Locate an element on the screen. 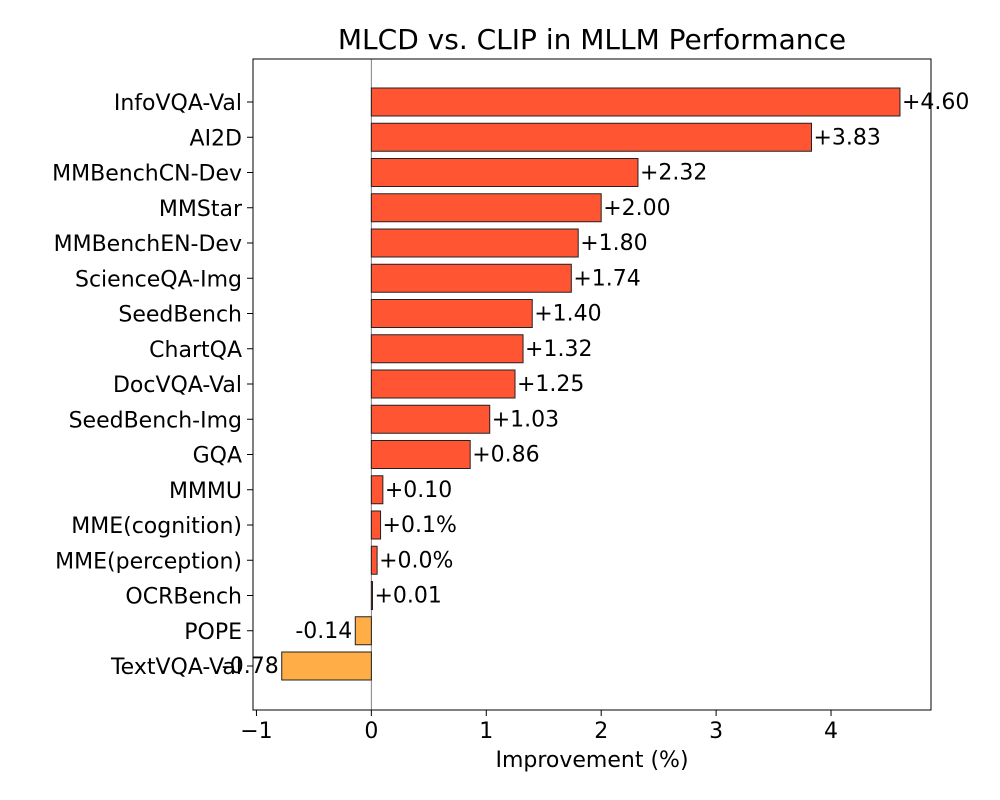 The image size is (1000, 800). y-tick-label: MME(perception) is located at coordinates (148, 561).